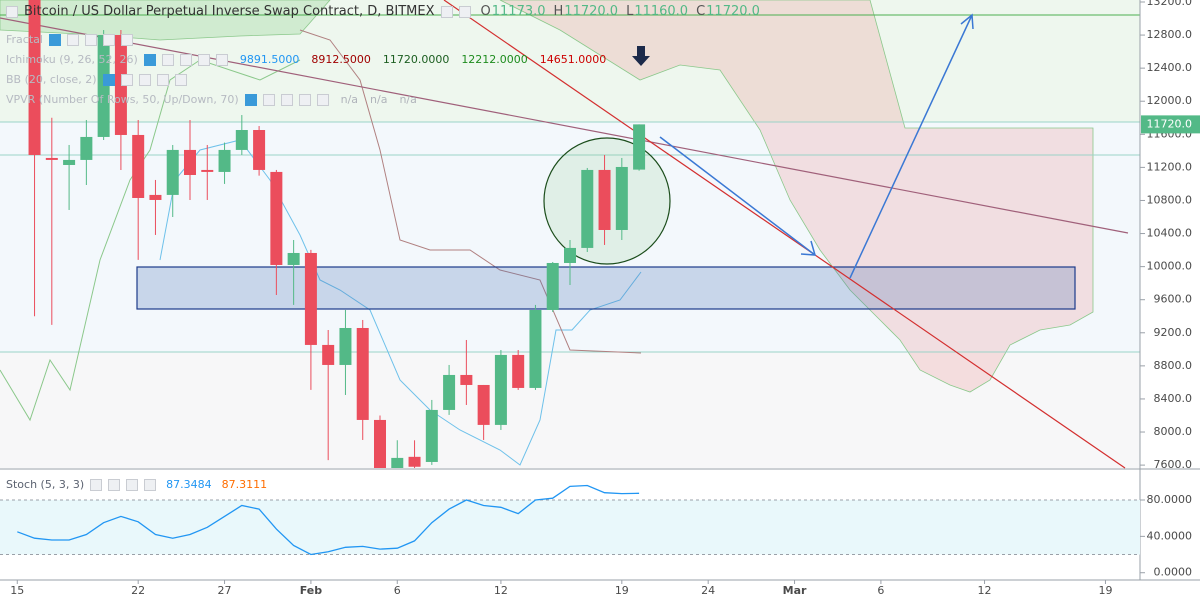  I want to click on indicator-row: BB (20, close, 2), so click(96, 79).